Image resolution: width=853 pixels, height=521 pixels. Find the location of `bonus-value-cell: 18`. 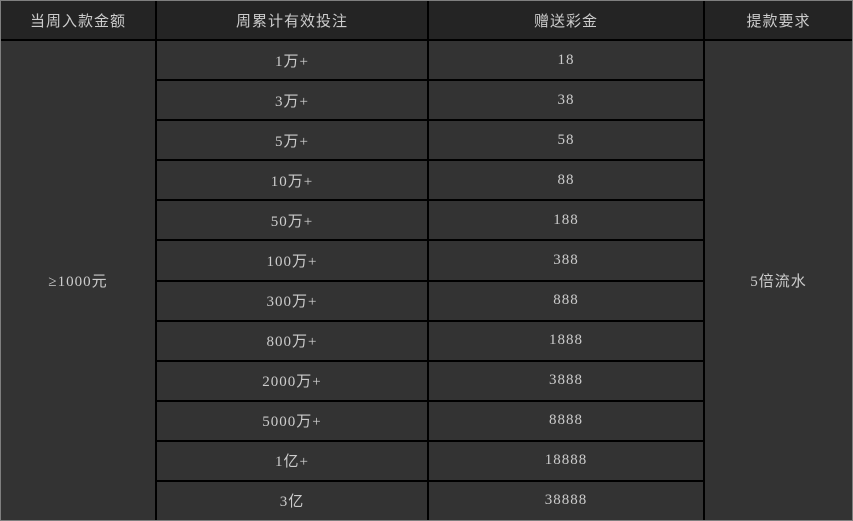

bonus-value-cell: 18 is located at coordinates (566, 60).